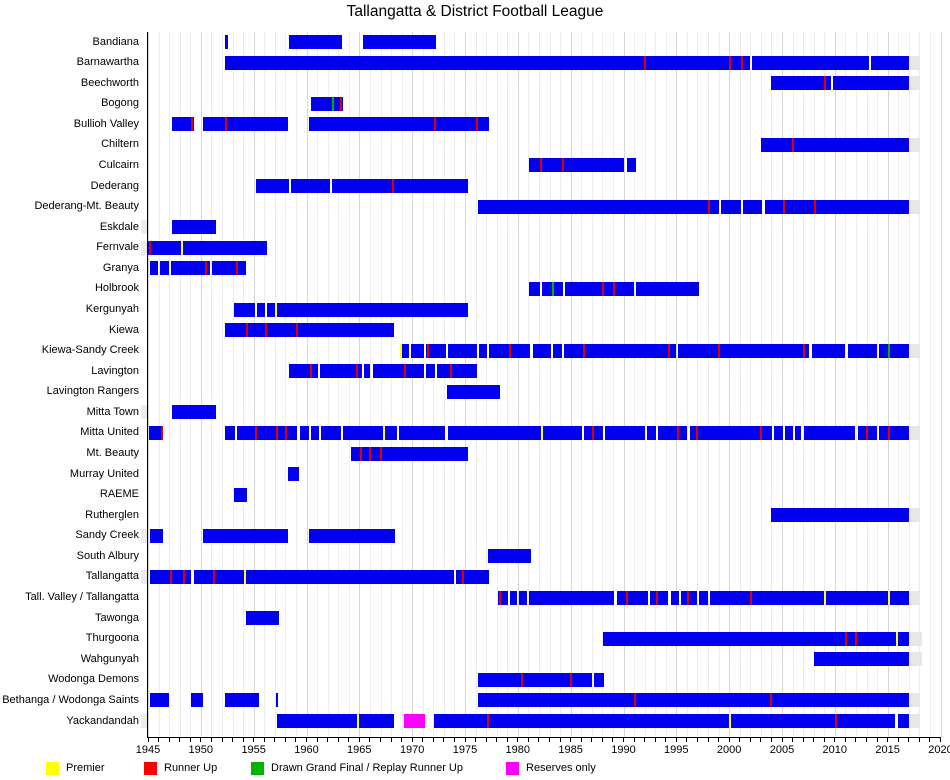 This screenshot has width=950, height=780. Describe the element at coordinates (120, 144) in the screenshot. I see `team-label: Chiltern` at that location.